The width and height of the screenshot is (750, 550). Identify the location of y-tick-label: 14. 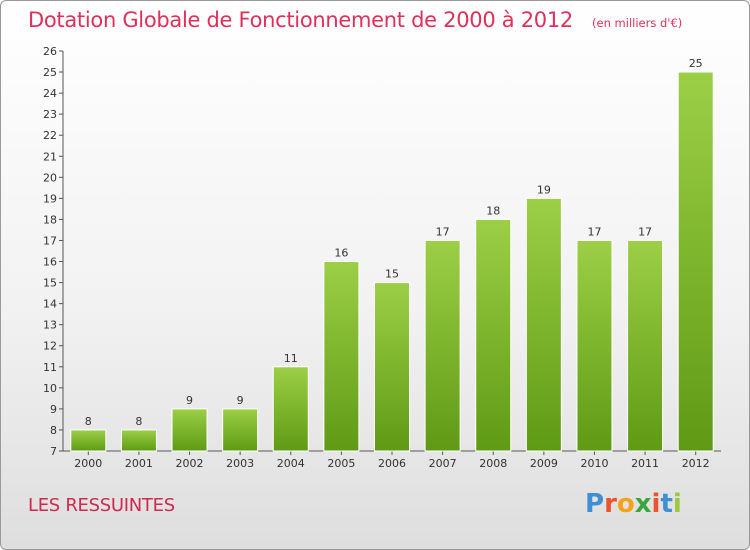
(50, 304).